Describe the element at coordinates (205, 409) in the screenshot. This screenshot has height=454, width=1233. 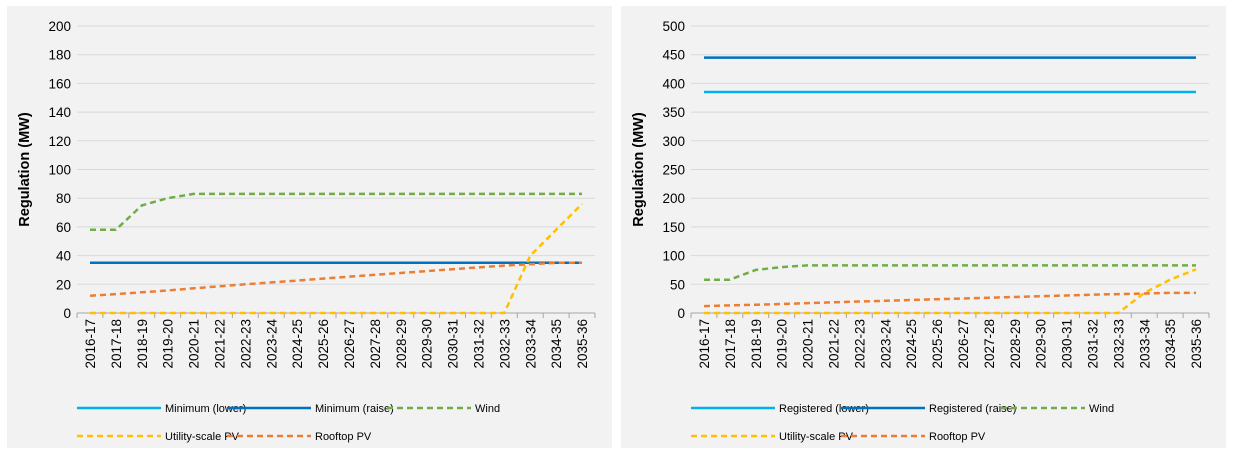
I see `legend-label-minimum-lower: Minimum (lower)` at that location.